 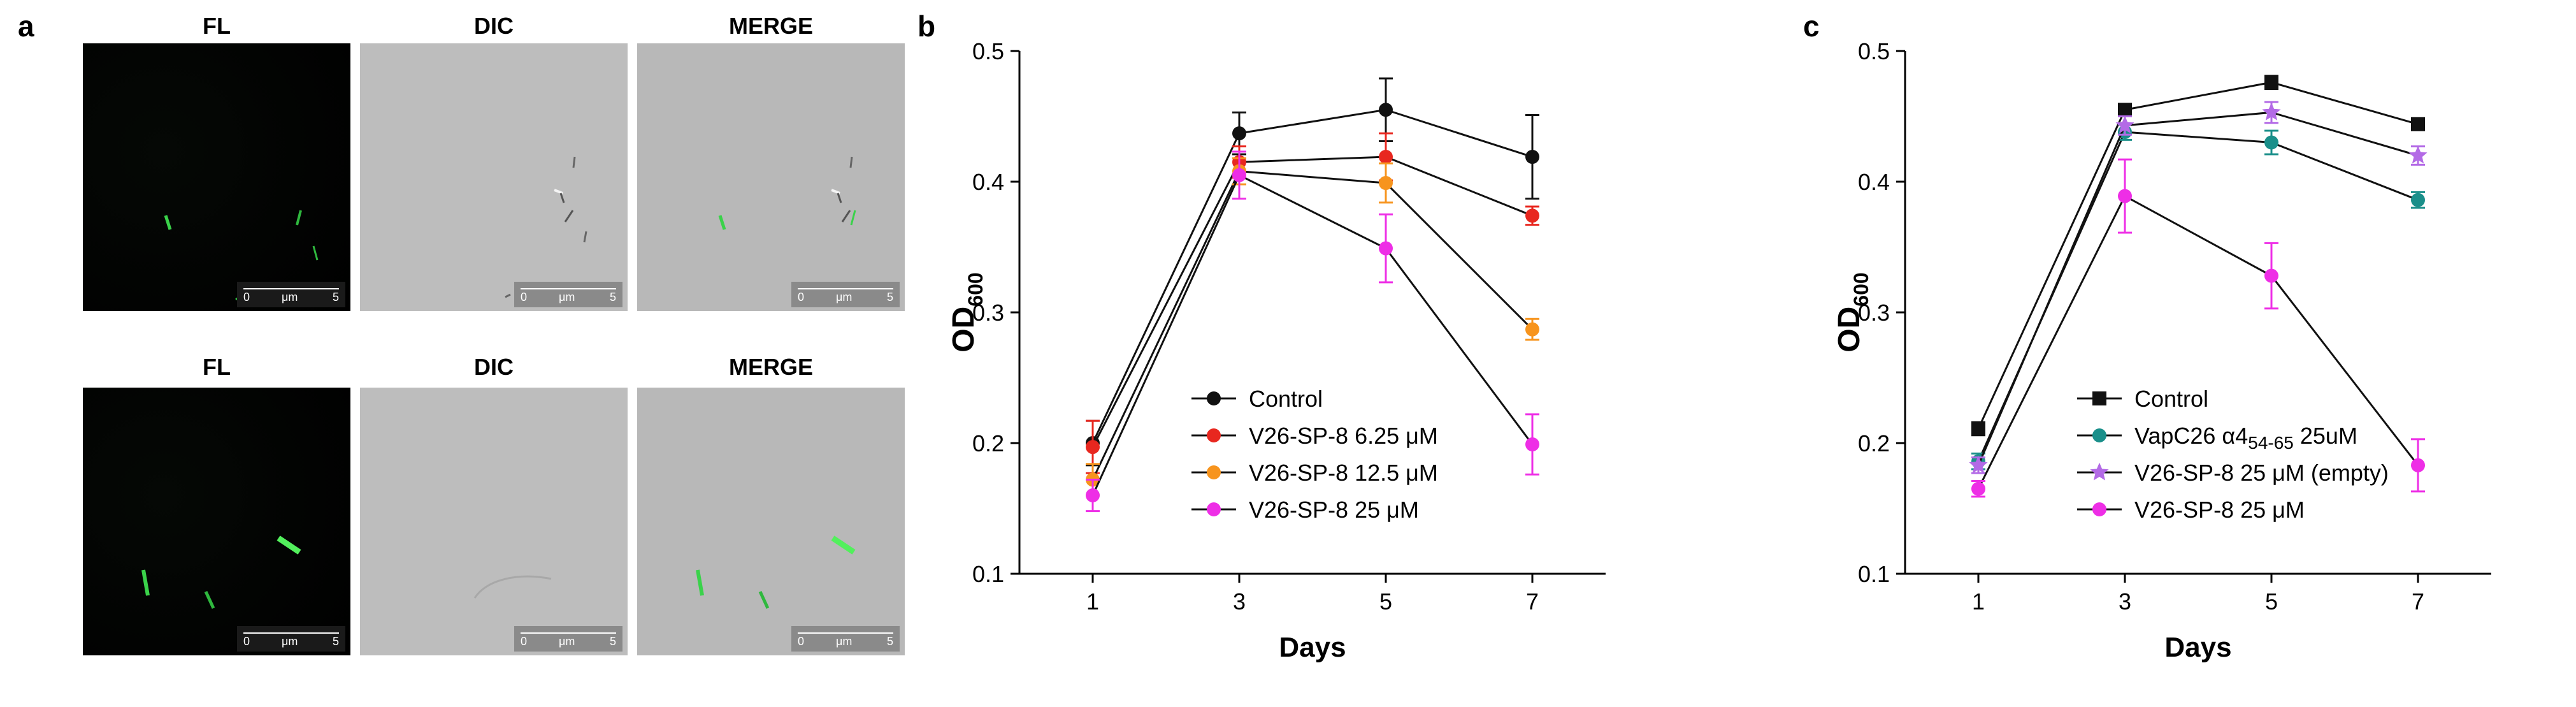 I want to click on fl-title-top: FL, so click(x=217, y=26).